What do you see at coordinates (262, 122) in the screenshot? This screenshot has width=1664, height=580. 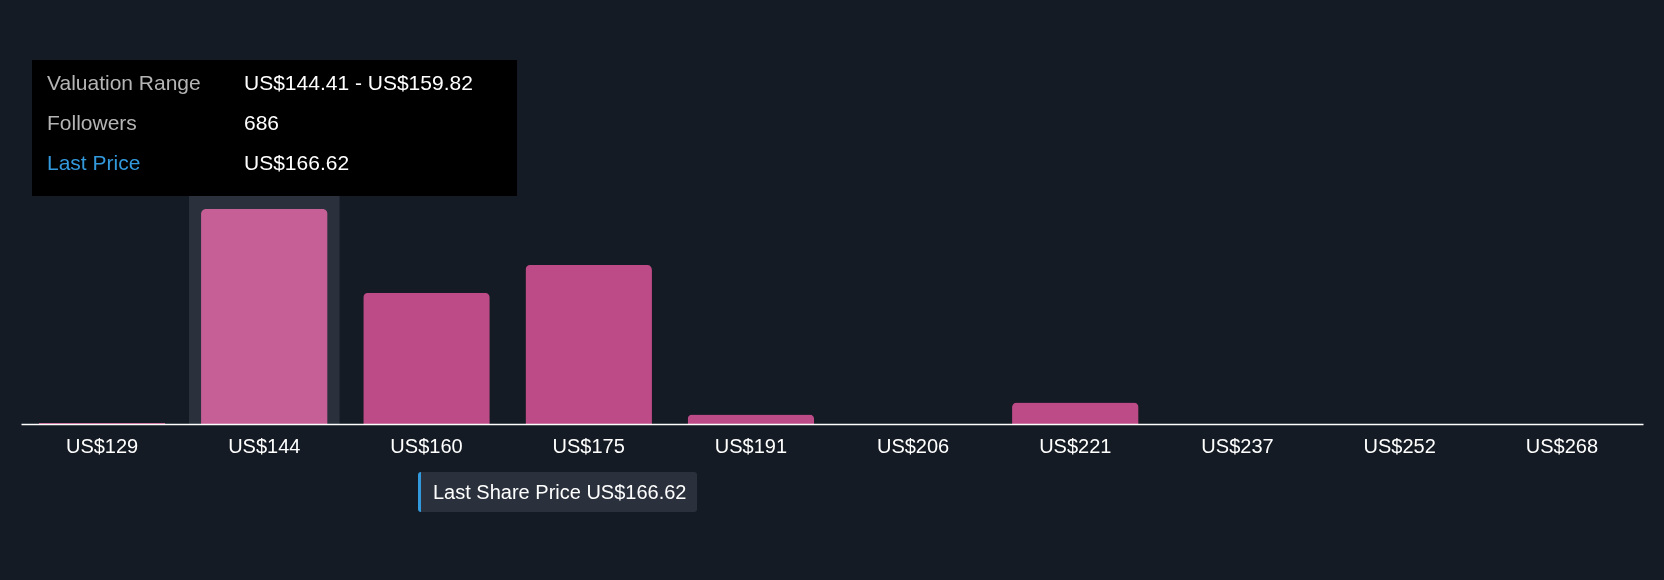 I see `text: 686` at bounding box center [262, 122].